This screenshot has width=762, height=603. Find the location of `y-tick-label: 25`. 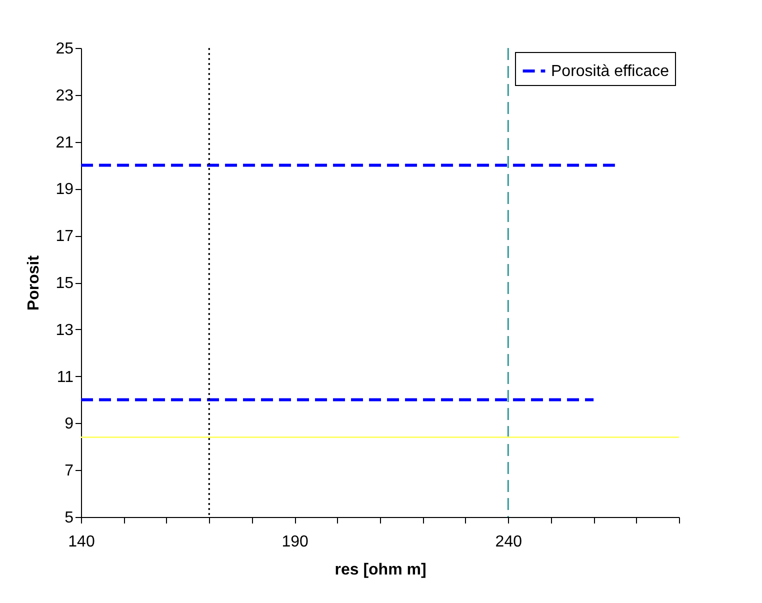

y-tick-label: 25 is located at coordinates (65, 49).